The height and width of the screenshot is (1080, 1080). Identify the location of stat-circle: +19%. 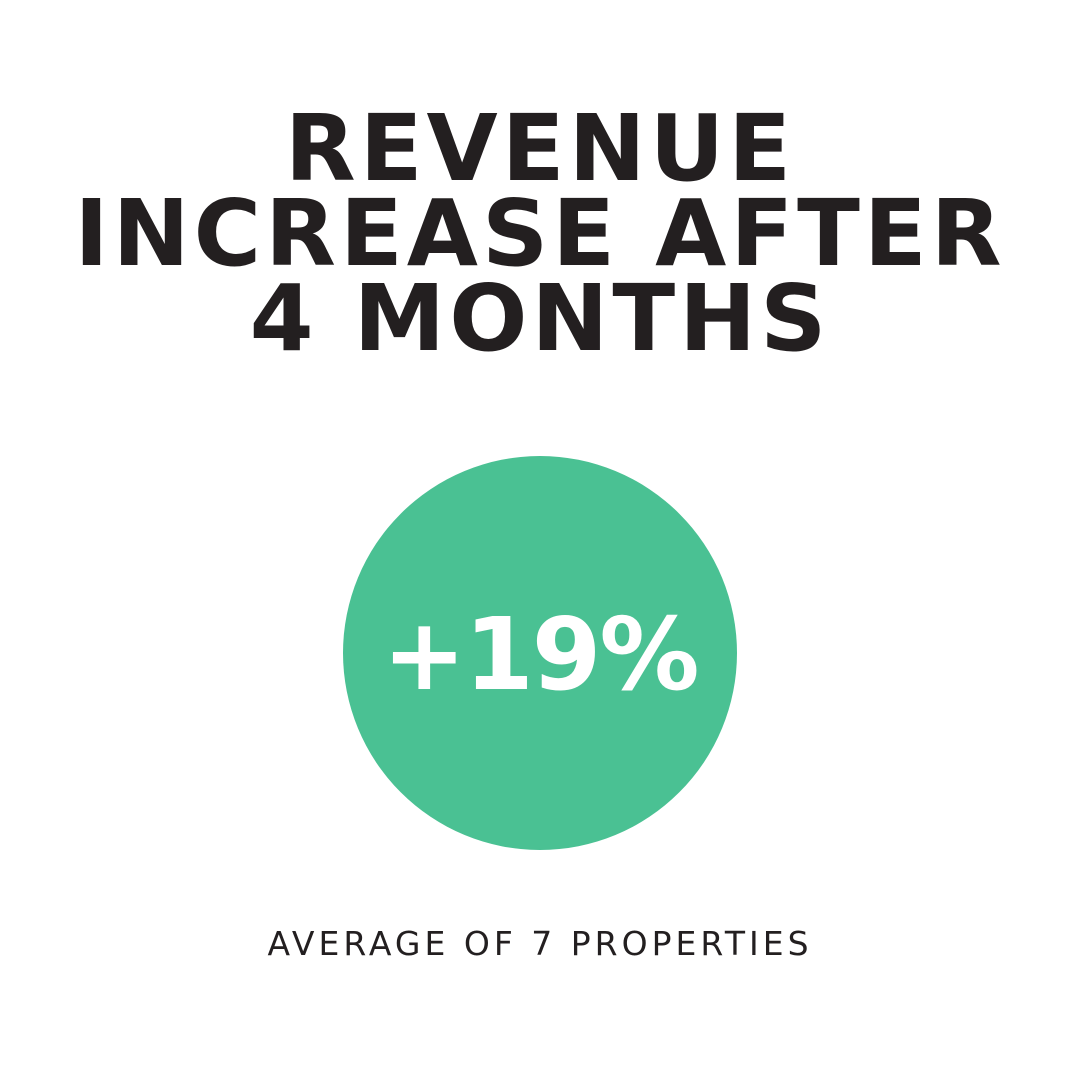
(540, 653).